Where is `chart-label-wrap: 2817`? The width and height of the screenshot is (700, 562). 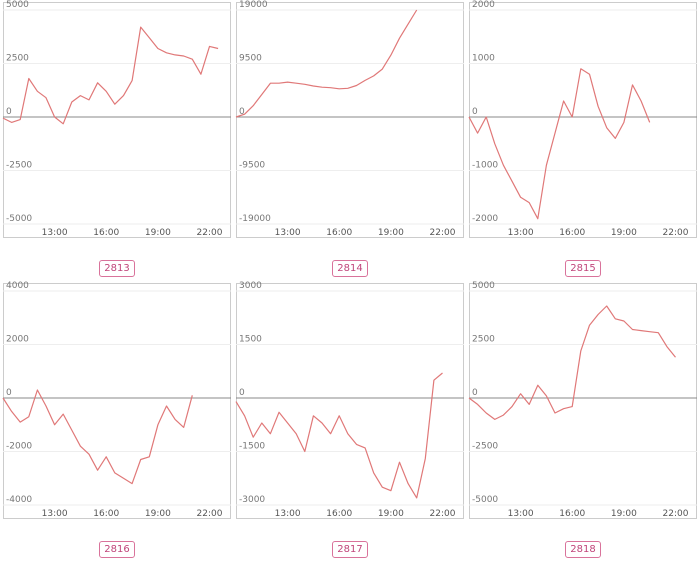
chart-label-wrap: 2817 is located at coordinates (350, 549).